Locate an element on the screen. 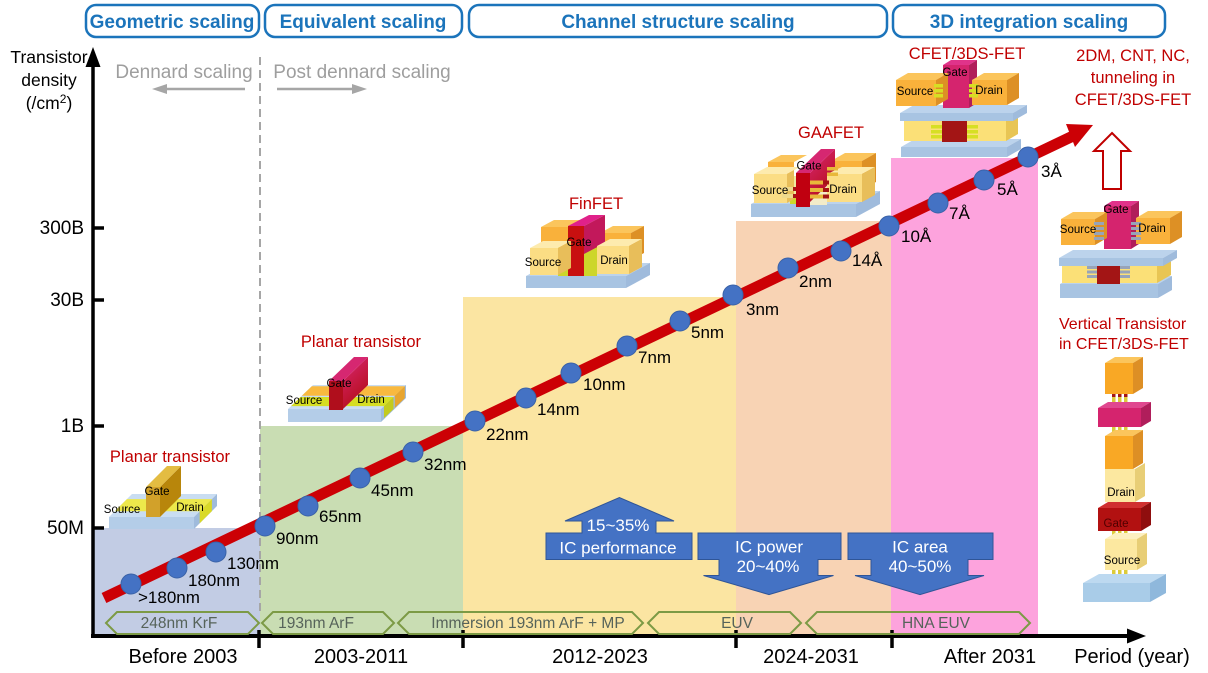 This screenshot has height=673, width=1208. svg-text: >180nm is located at coordinates (169, 597).